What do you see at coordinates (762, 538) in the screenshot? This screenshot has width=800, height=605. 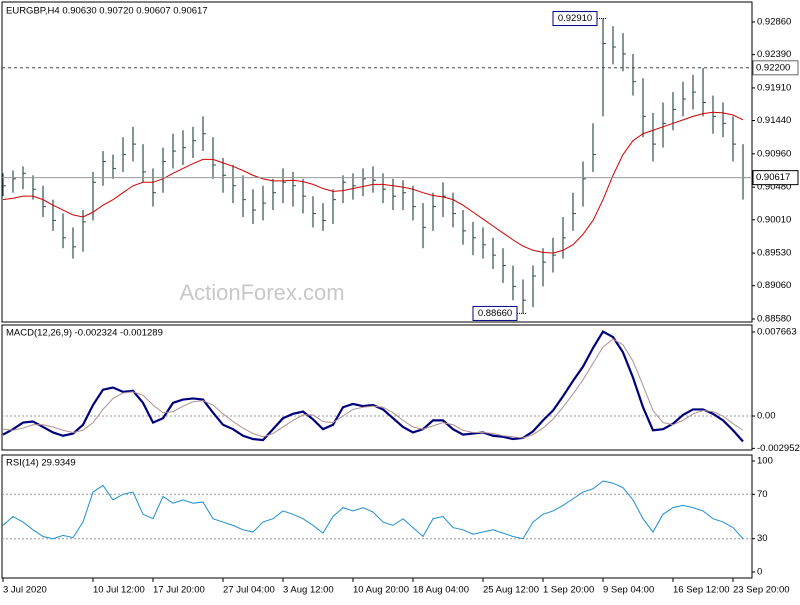 I see `y-tick-label: 30` at bounding box center [762, 538].